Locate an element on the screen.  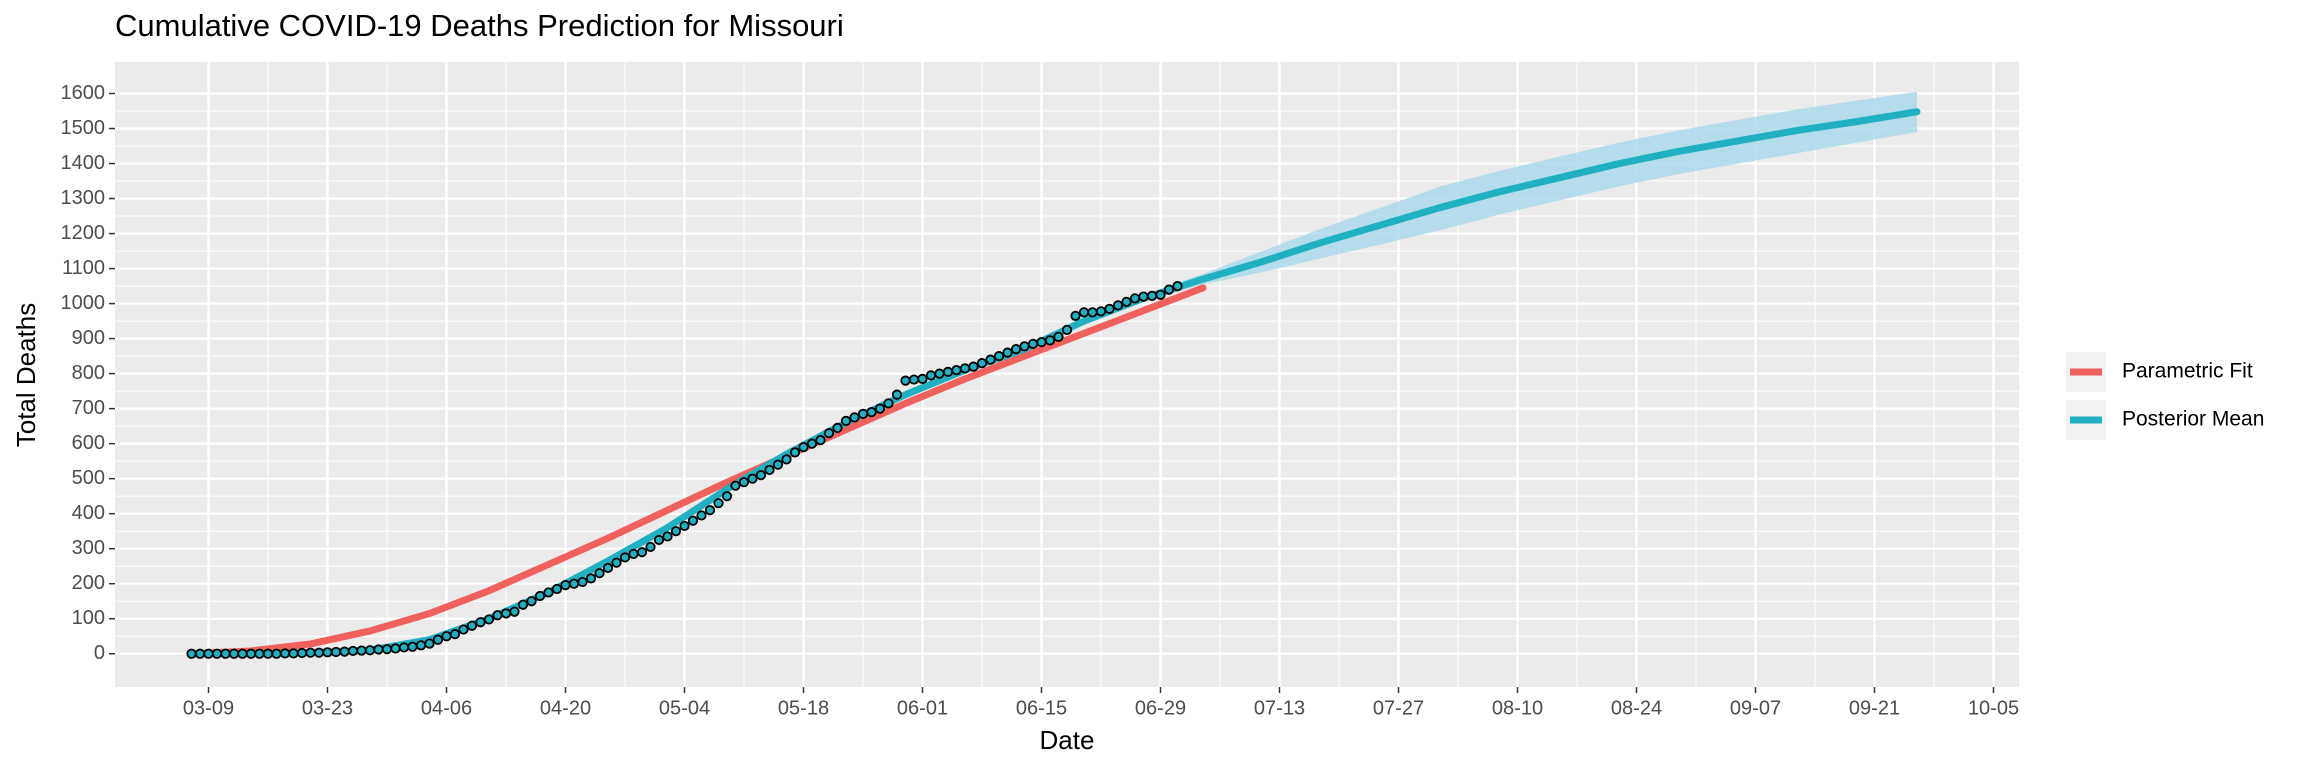
x-axis-title: Date is located at coordinates (1067, 740).